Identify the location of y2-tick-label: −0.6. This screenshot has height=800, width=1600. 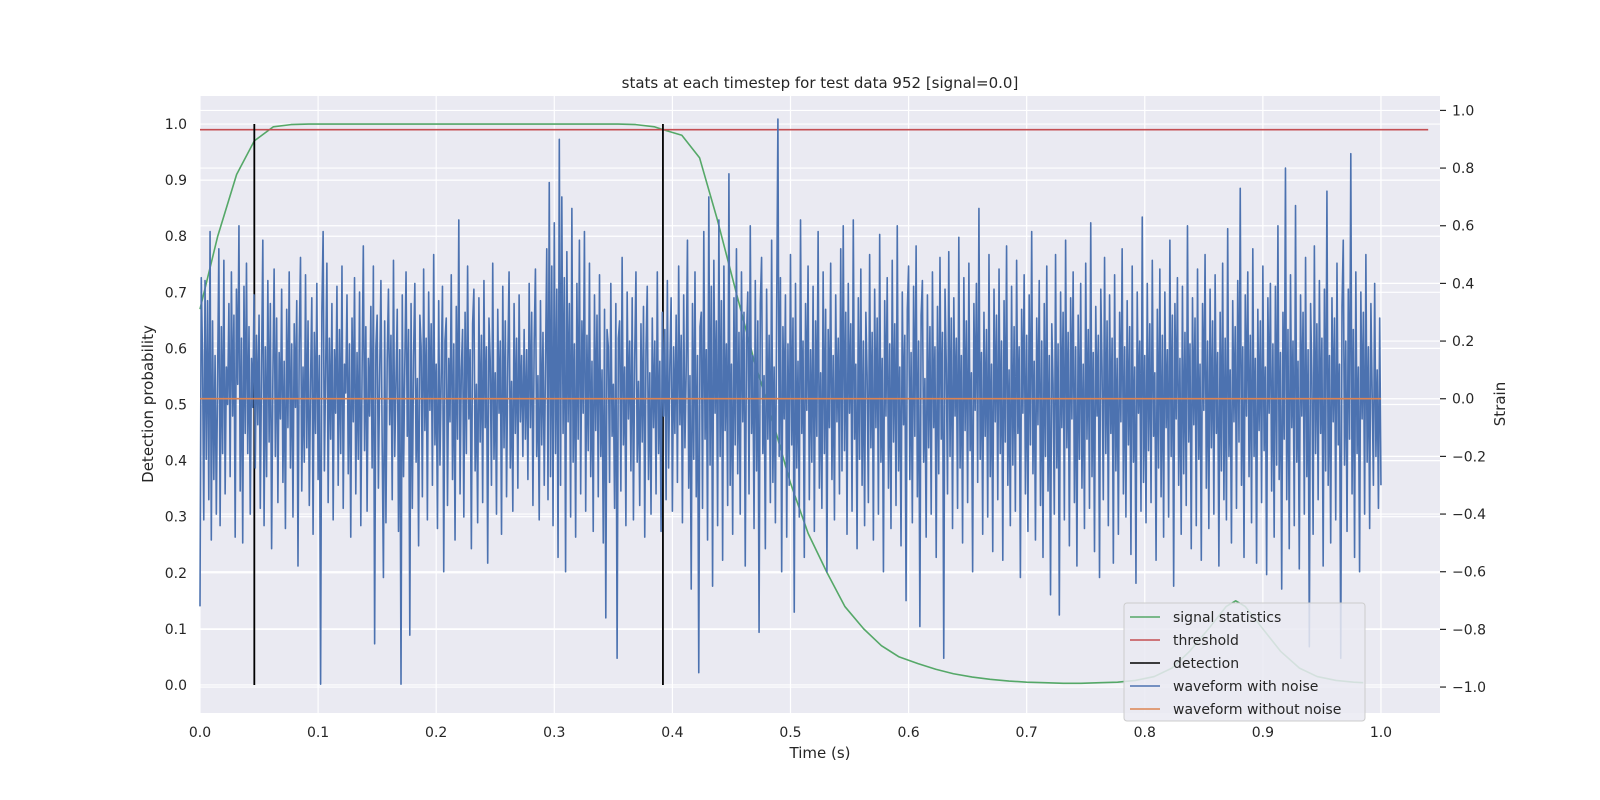
(1469, 573).